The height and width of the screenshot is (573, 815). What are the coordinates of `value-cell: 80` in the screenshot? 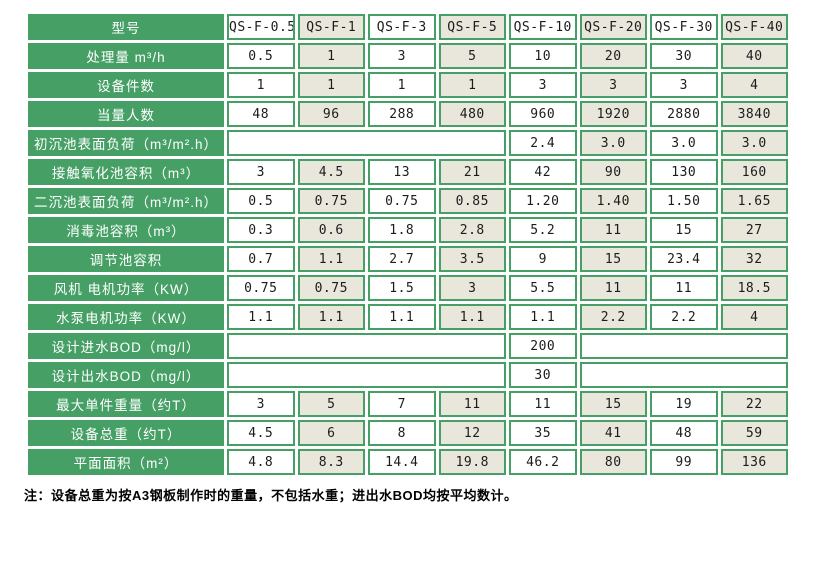 It's located at (613, 462).